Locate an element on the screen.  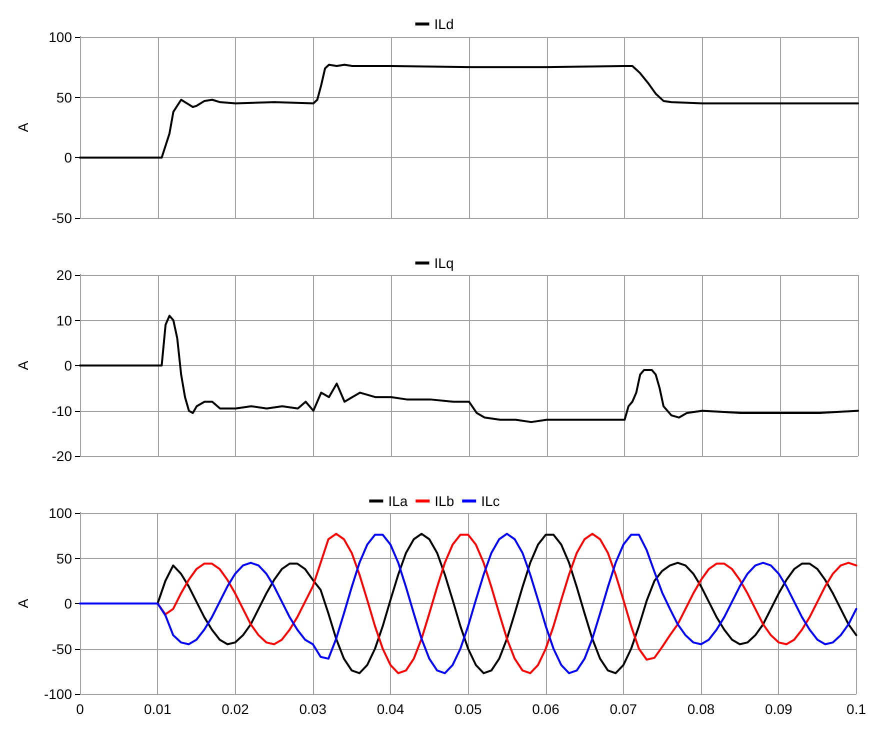
x-tick-label: 0.01 is located at coordinates (158, 709).